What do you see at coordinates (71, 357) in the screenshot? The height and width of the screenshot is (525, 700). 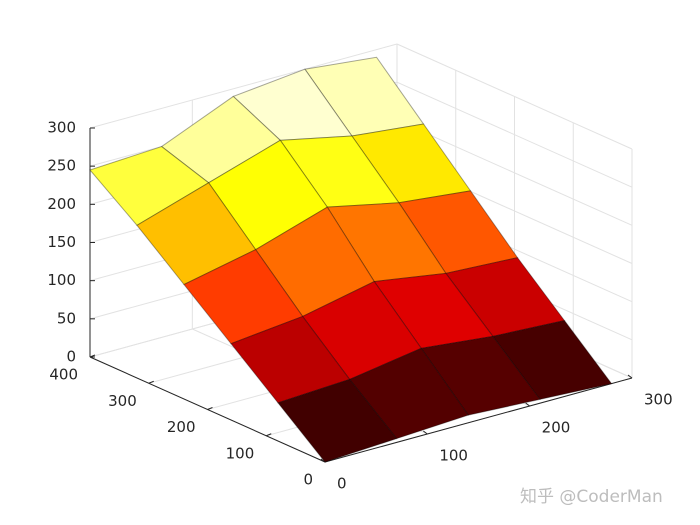 I see `z-tick-label: 0` at bounding box center [71, 357].